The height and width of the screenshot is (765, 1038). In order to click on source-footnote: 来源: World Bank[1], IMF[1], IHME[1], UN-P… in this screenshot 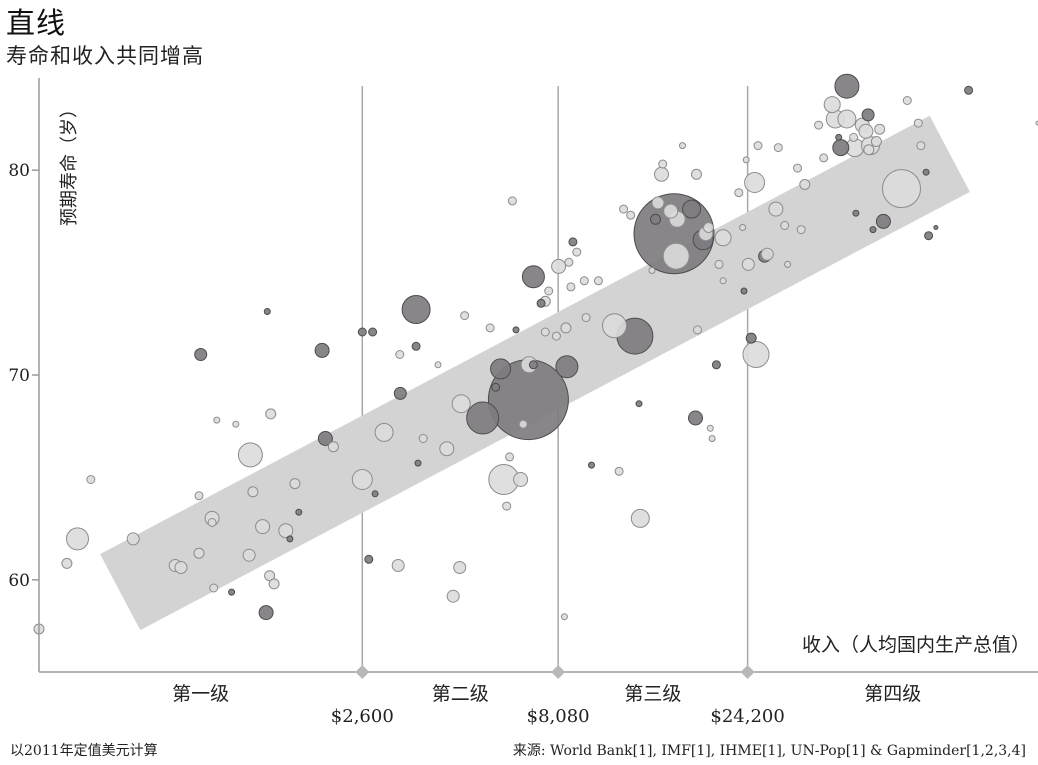, I will do `click(769, 751)`.